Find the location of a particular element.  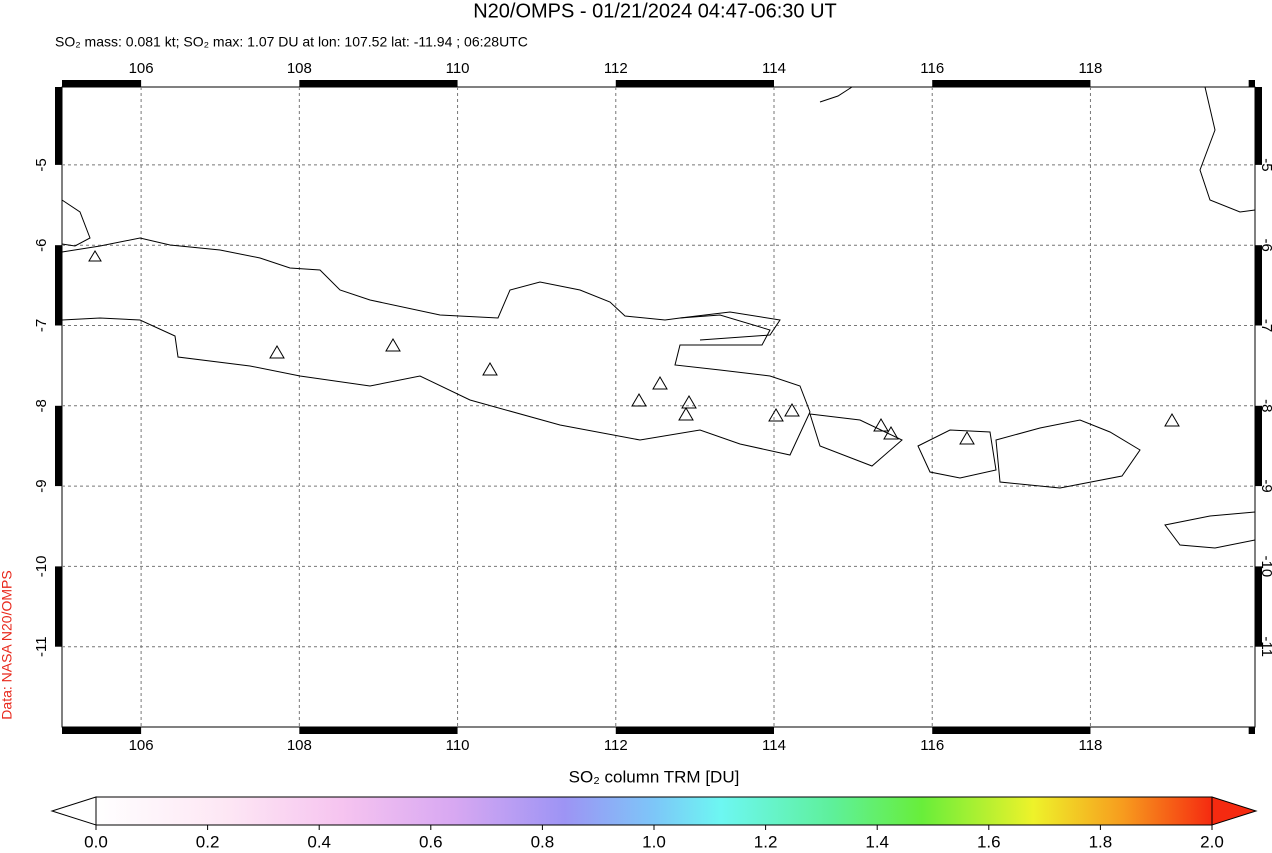

colorbar-tick-label: 1.4 is located at coordinates (877, 841).